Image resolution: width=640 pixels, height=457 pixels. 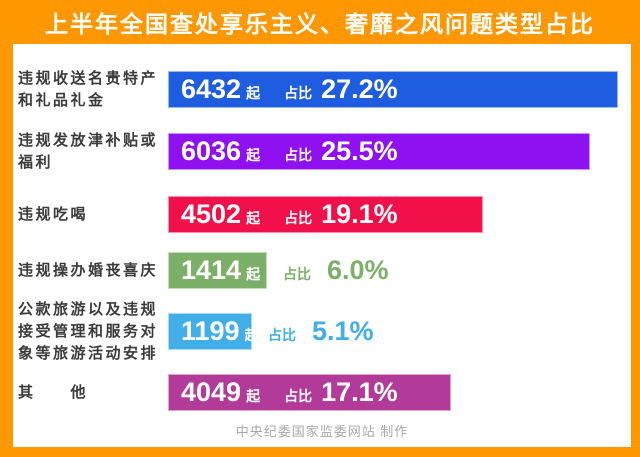 I want to click on value-bar: 6432 起 占比 27.2%, so click(x=393, y=89).